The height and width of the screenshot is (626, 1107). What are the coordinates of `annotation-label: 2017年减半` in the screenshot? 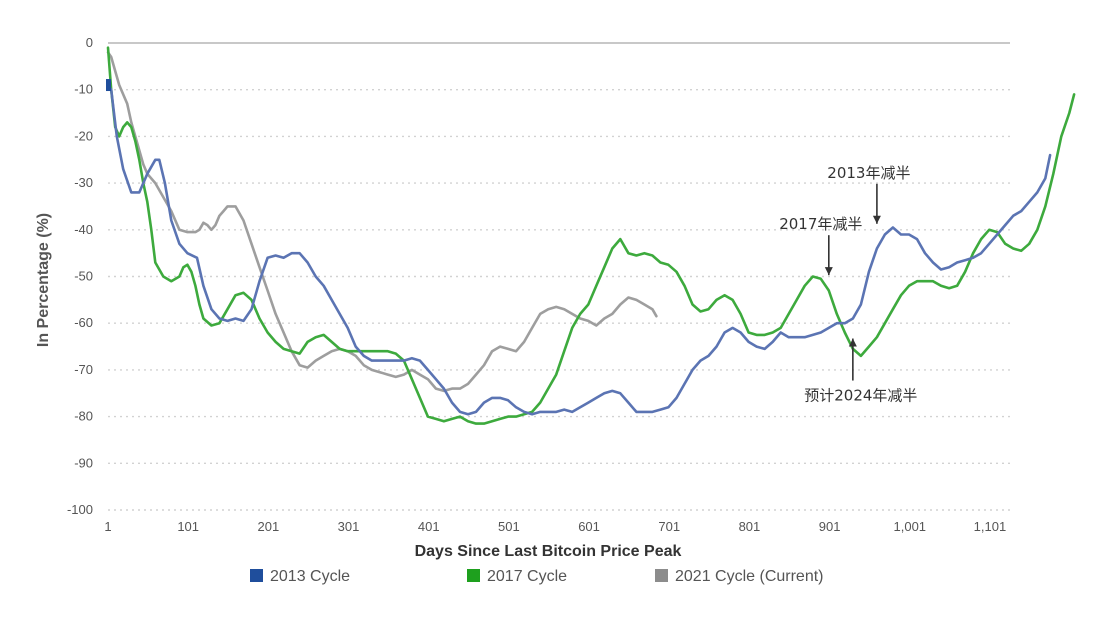 It's located at (820, 224).